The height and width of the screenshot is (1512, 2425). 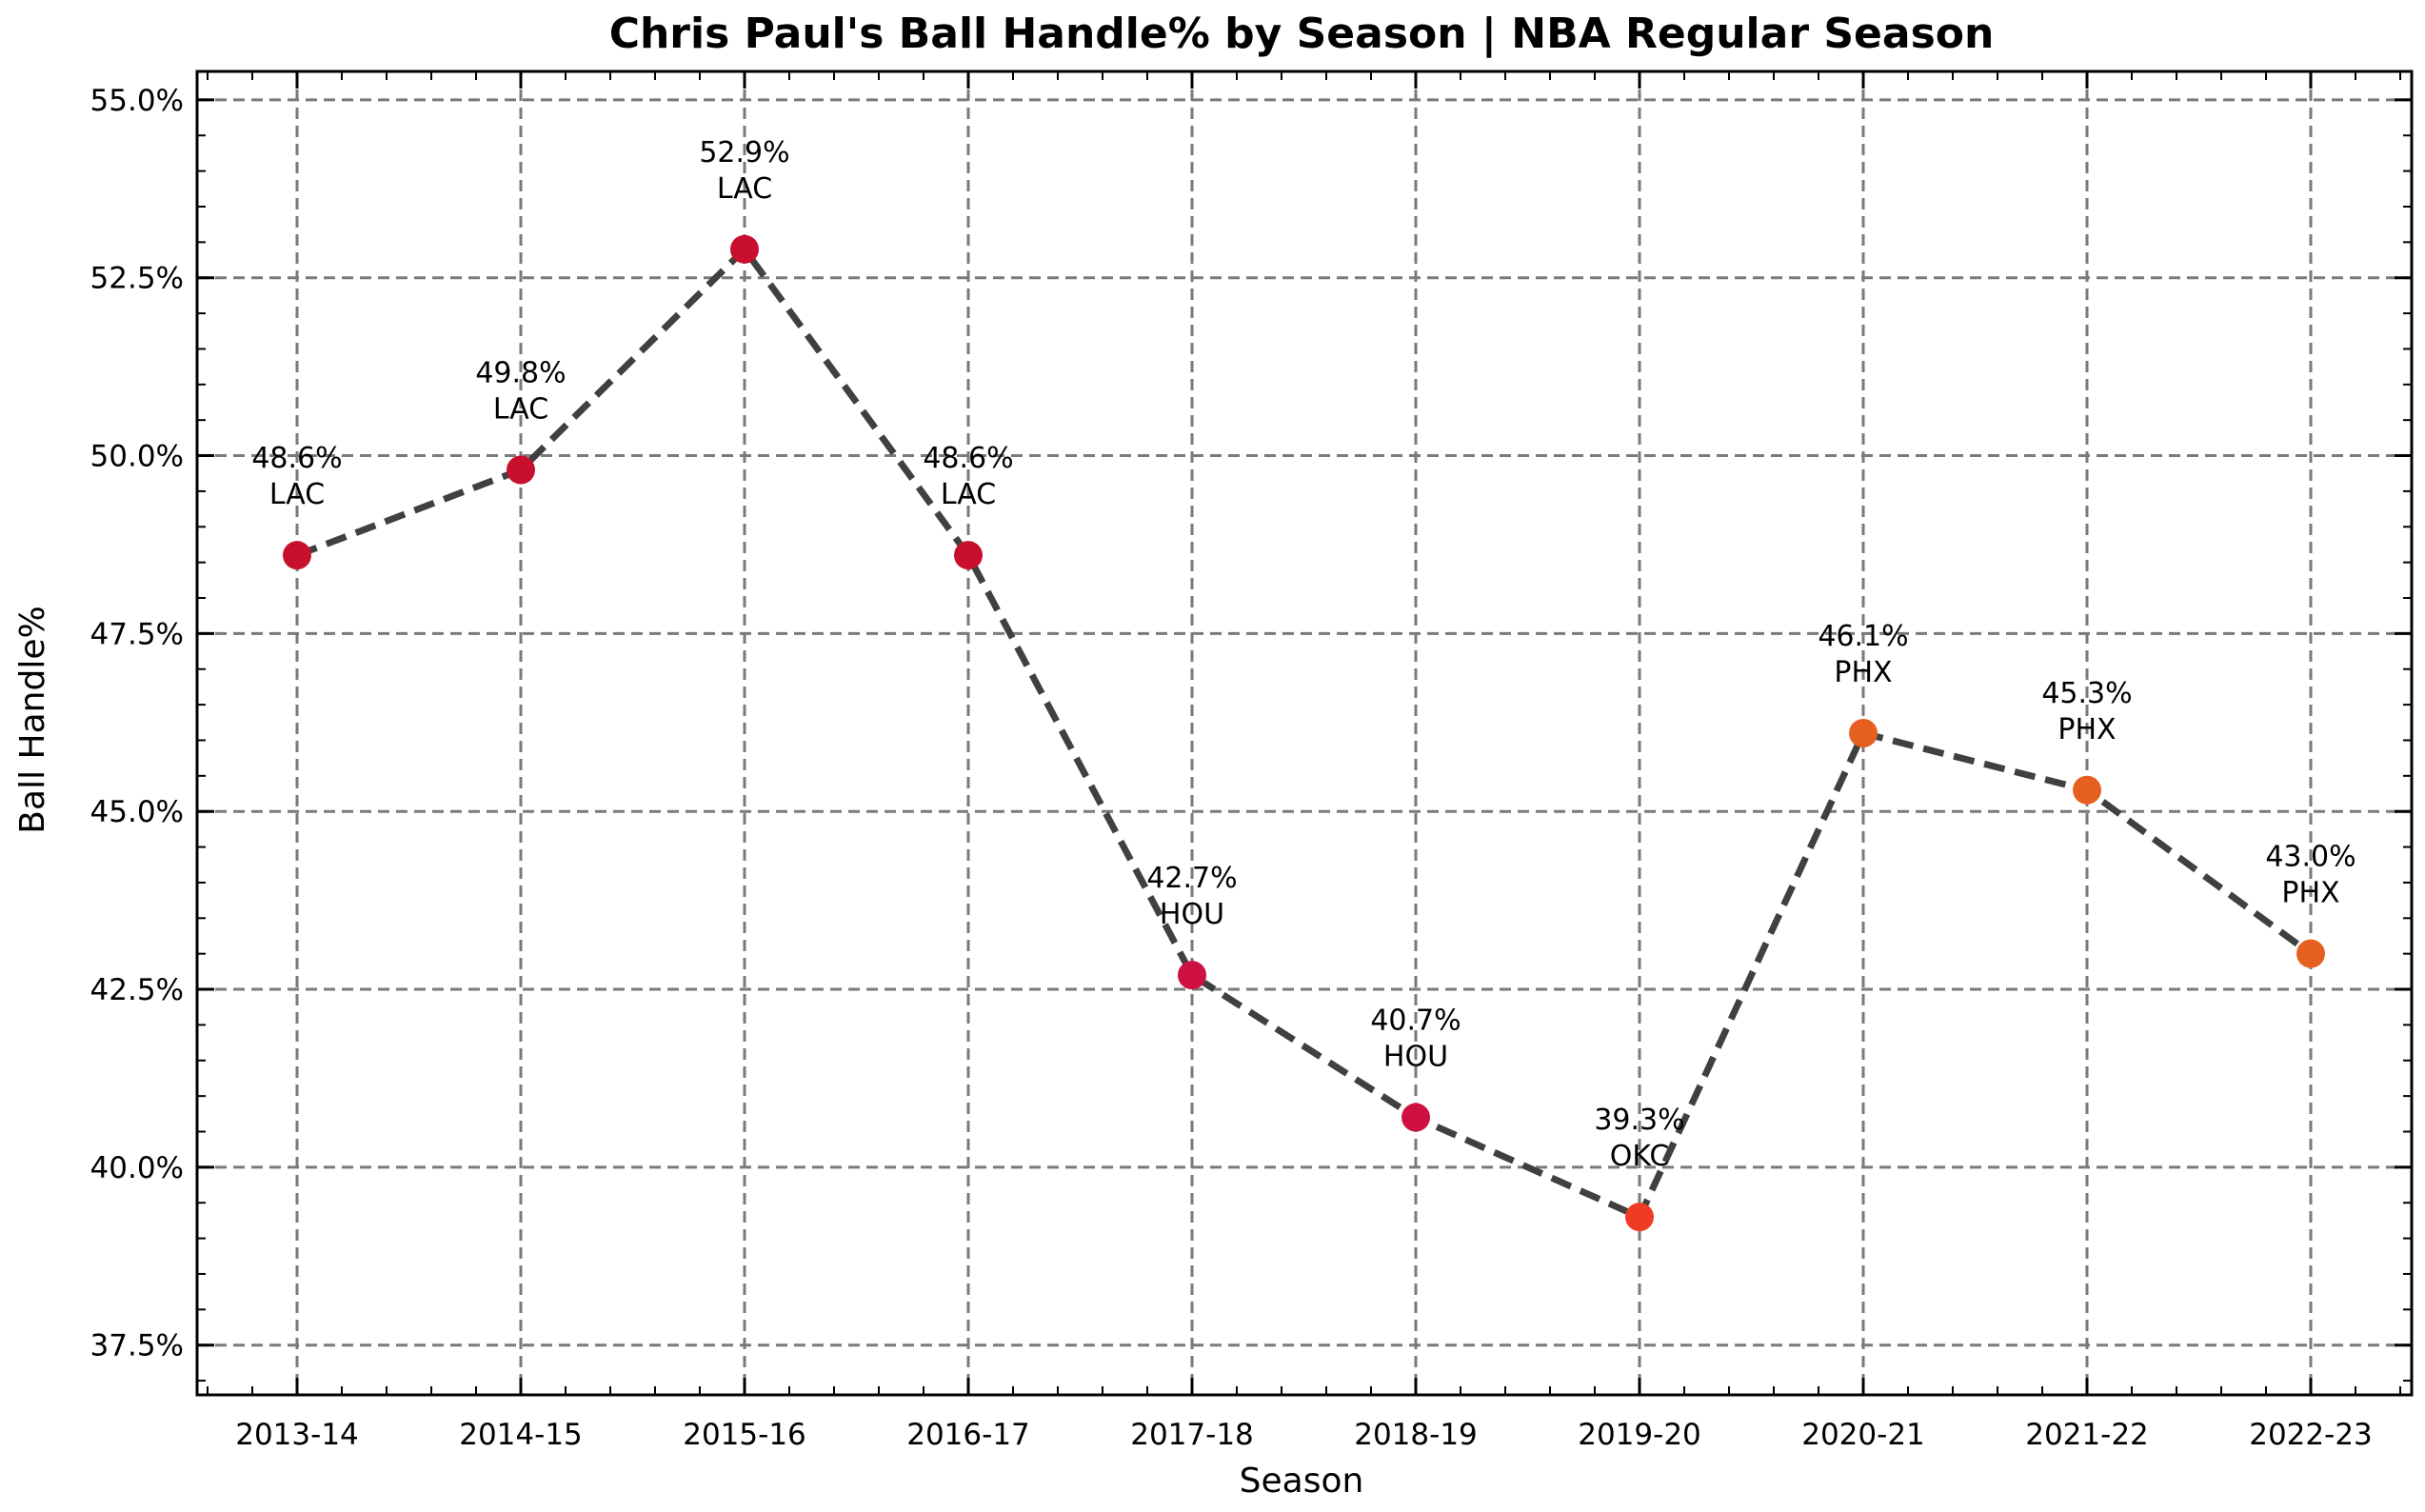 I want to click on data-label-value: 42.7%, so click(x=1191, y=878).